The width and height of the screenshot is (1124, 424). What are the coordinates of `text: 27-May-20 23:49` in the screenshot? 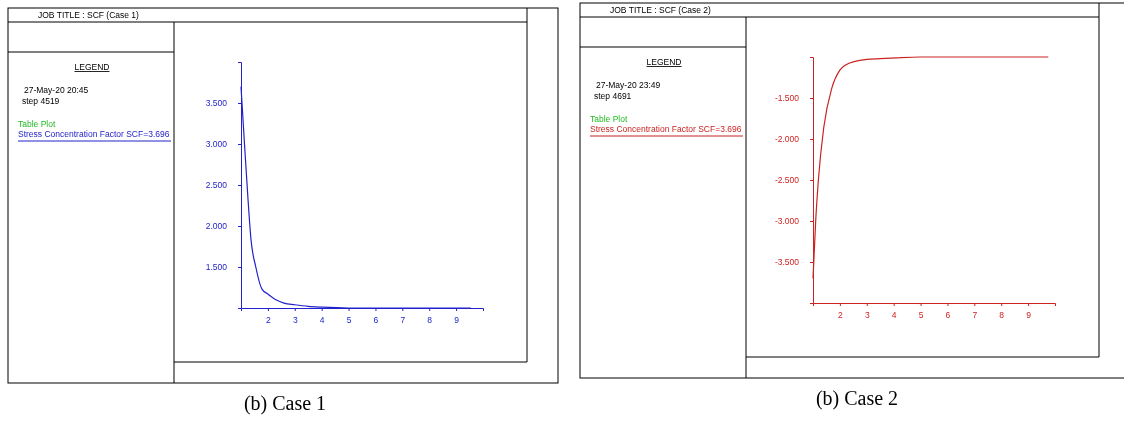 It's located at (628, 85).